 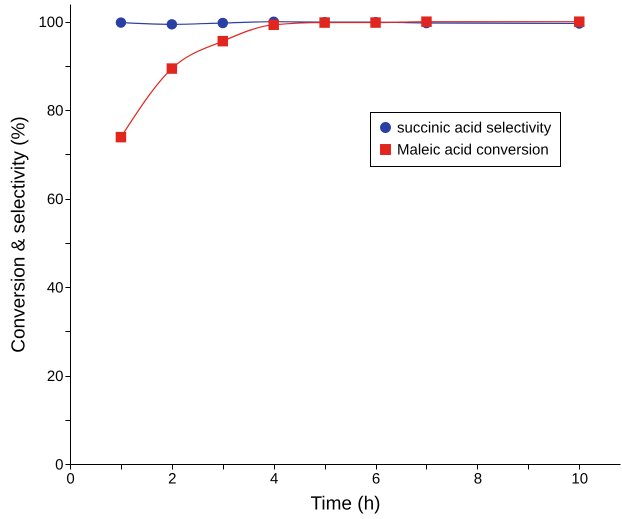 What do you see at coordinates (55, 288) in the screenshot?
I see `y-tick-label: 40` at bounding box center [55, 288].